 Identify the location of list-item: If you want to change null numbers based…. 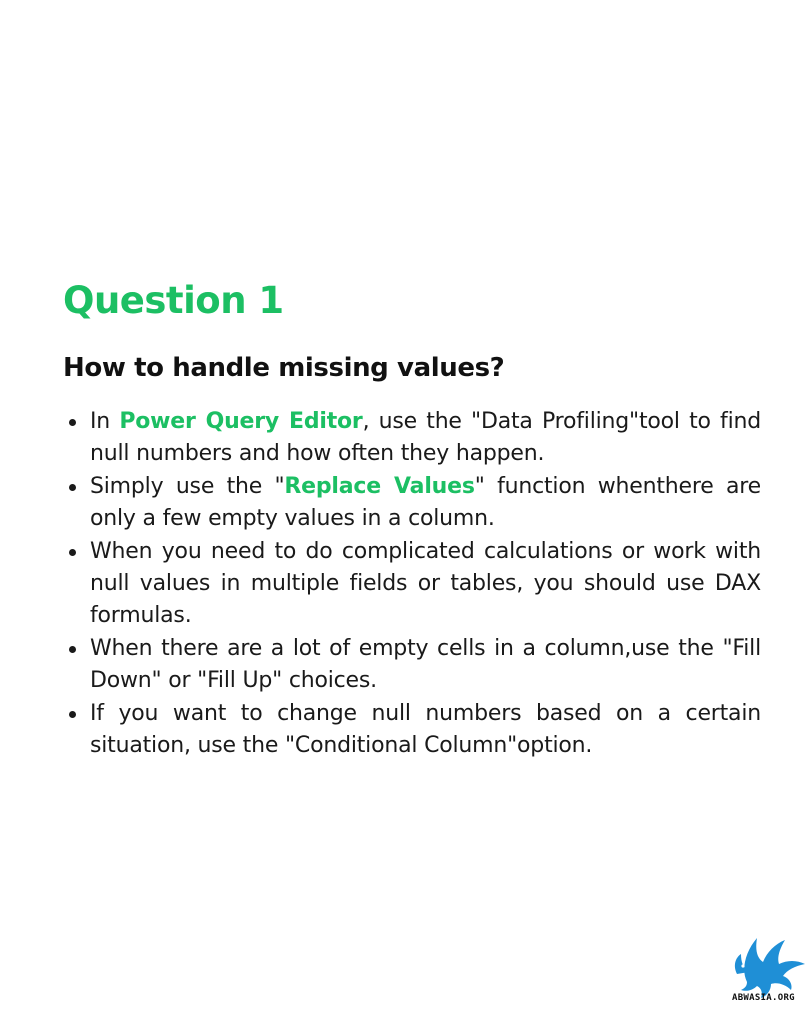
(412, 730).